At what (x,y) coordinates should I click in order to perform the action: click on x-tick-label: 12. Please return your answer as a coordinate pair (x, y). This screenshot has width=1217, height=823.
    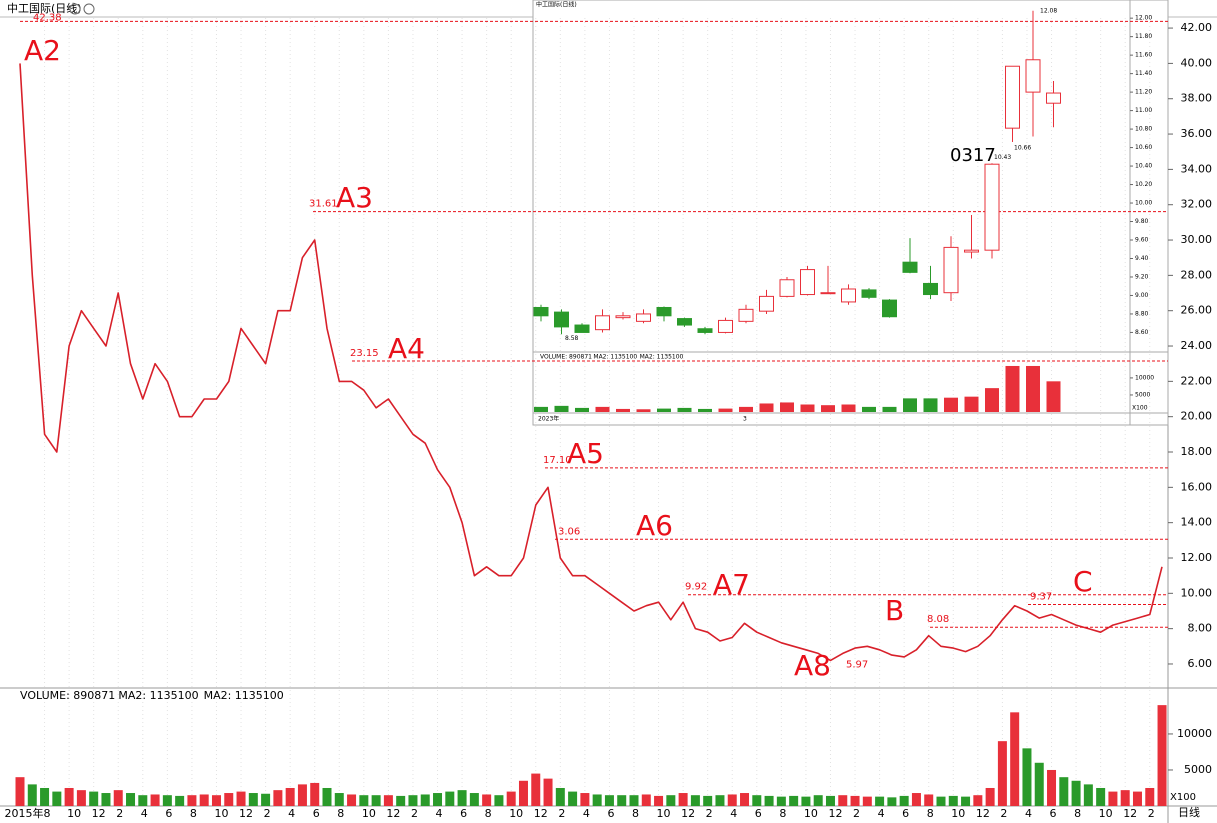
    Looking at the image, I should click on (541, 813).